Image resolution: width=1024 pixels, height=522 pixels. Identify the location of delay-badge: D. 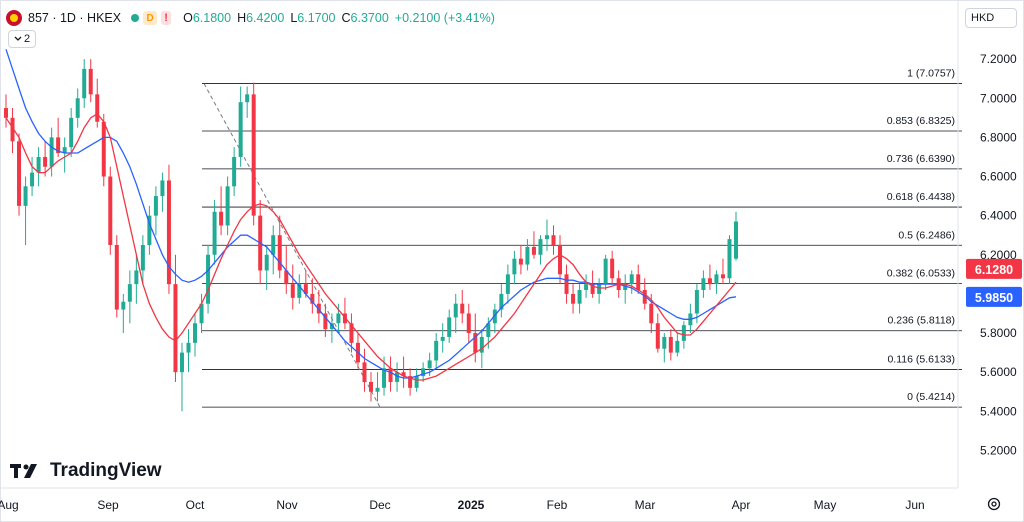
(150, 18).